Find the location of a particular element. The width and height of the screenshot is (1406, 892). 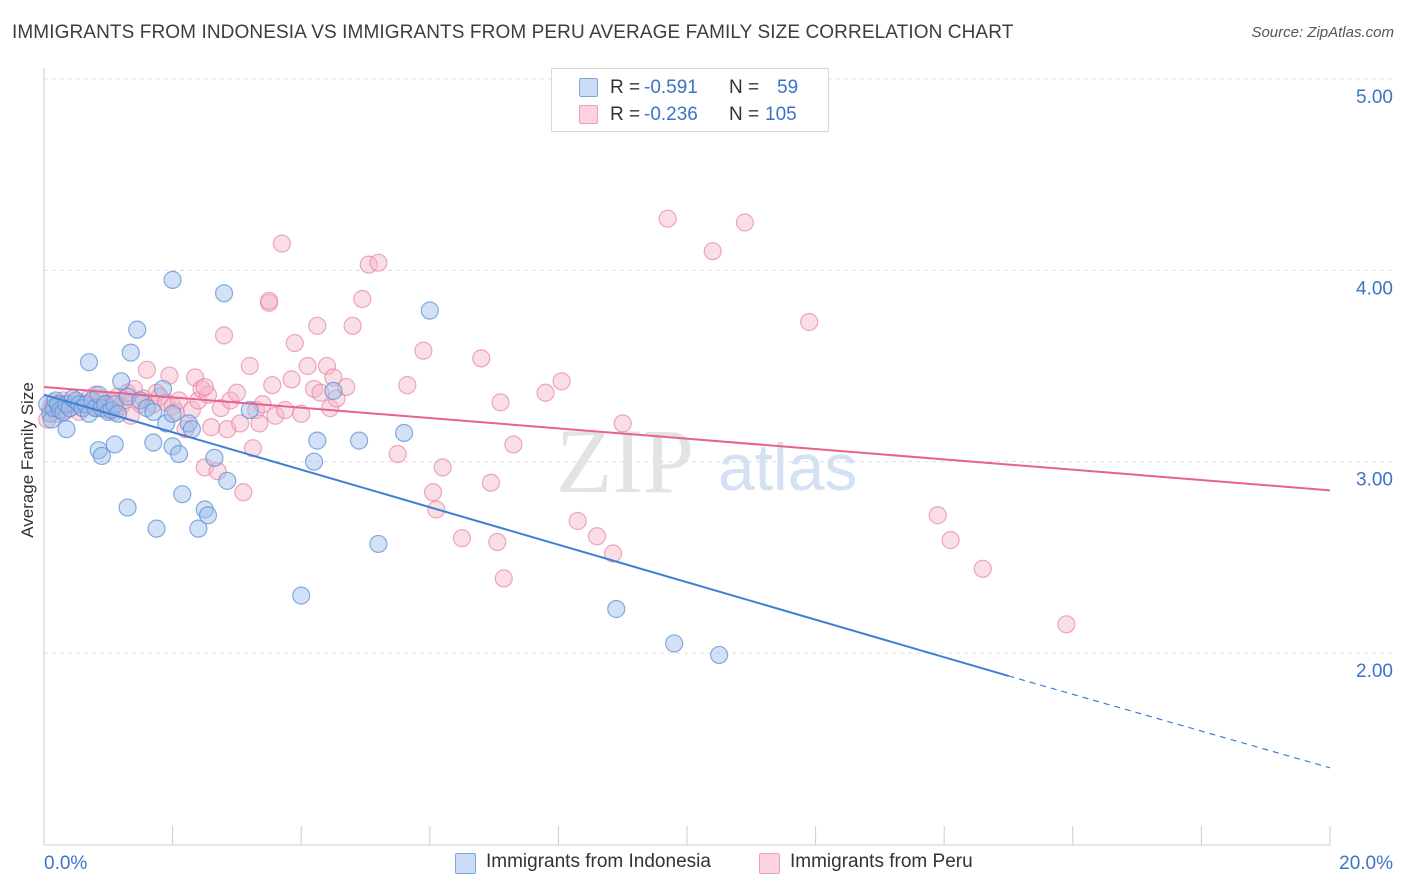

x-tick-label-end: 20.0% is located at coordinates (1366, 863).